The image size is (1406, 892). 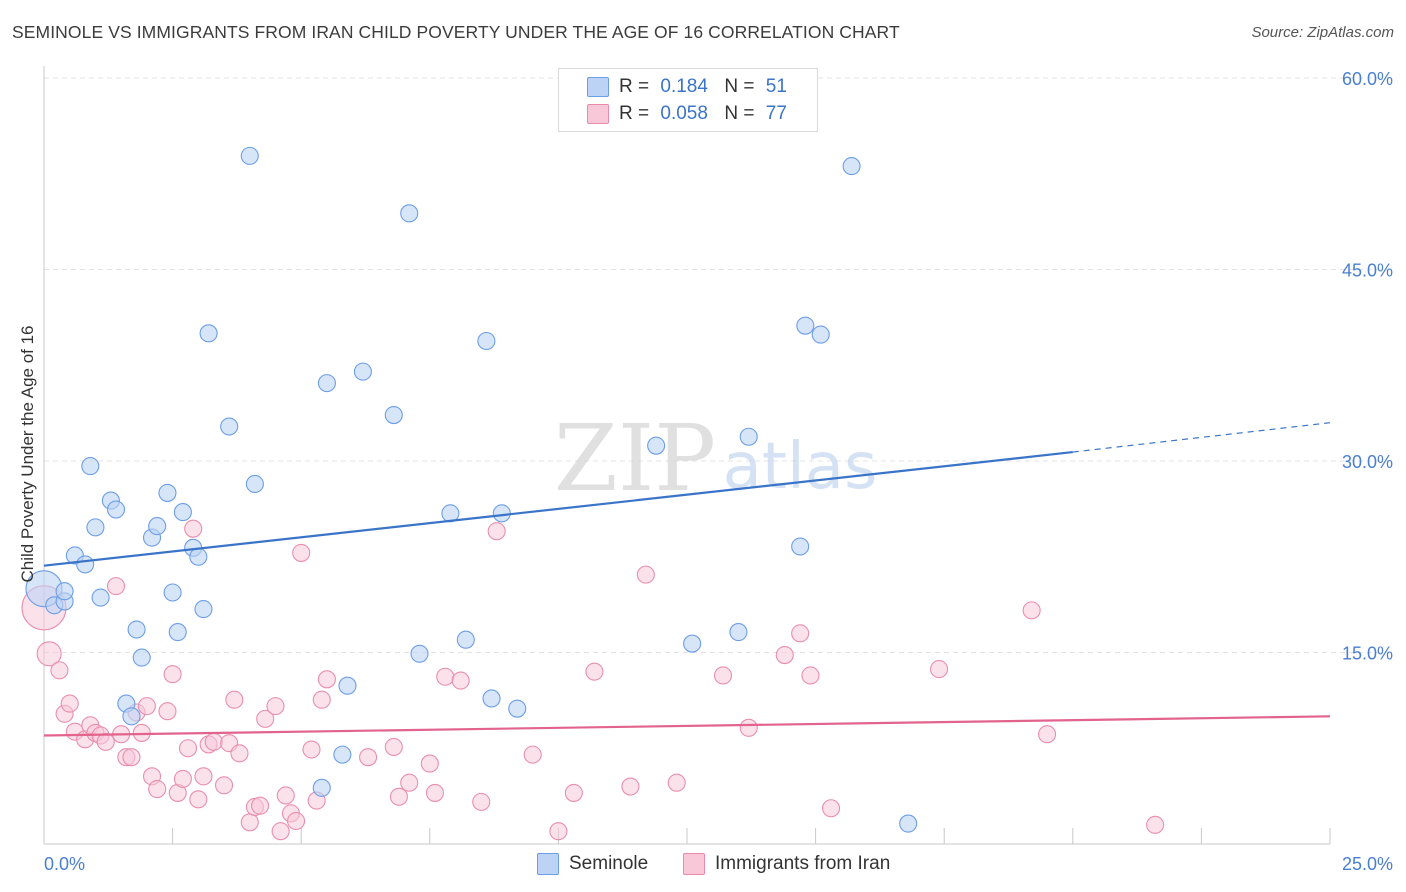 I want to click on legend-swatch-seminole, so click(x=598, y=87).